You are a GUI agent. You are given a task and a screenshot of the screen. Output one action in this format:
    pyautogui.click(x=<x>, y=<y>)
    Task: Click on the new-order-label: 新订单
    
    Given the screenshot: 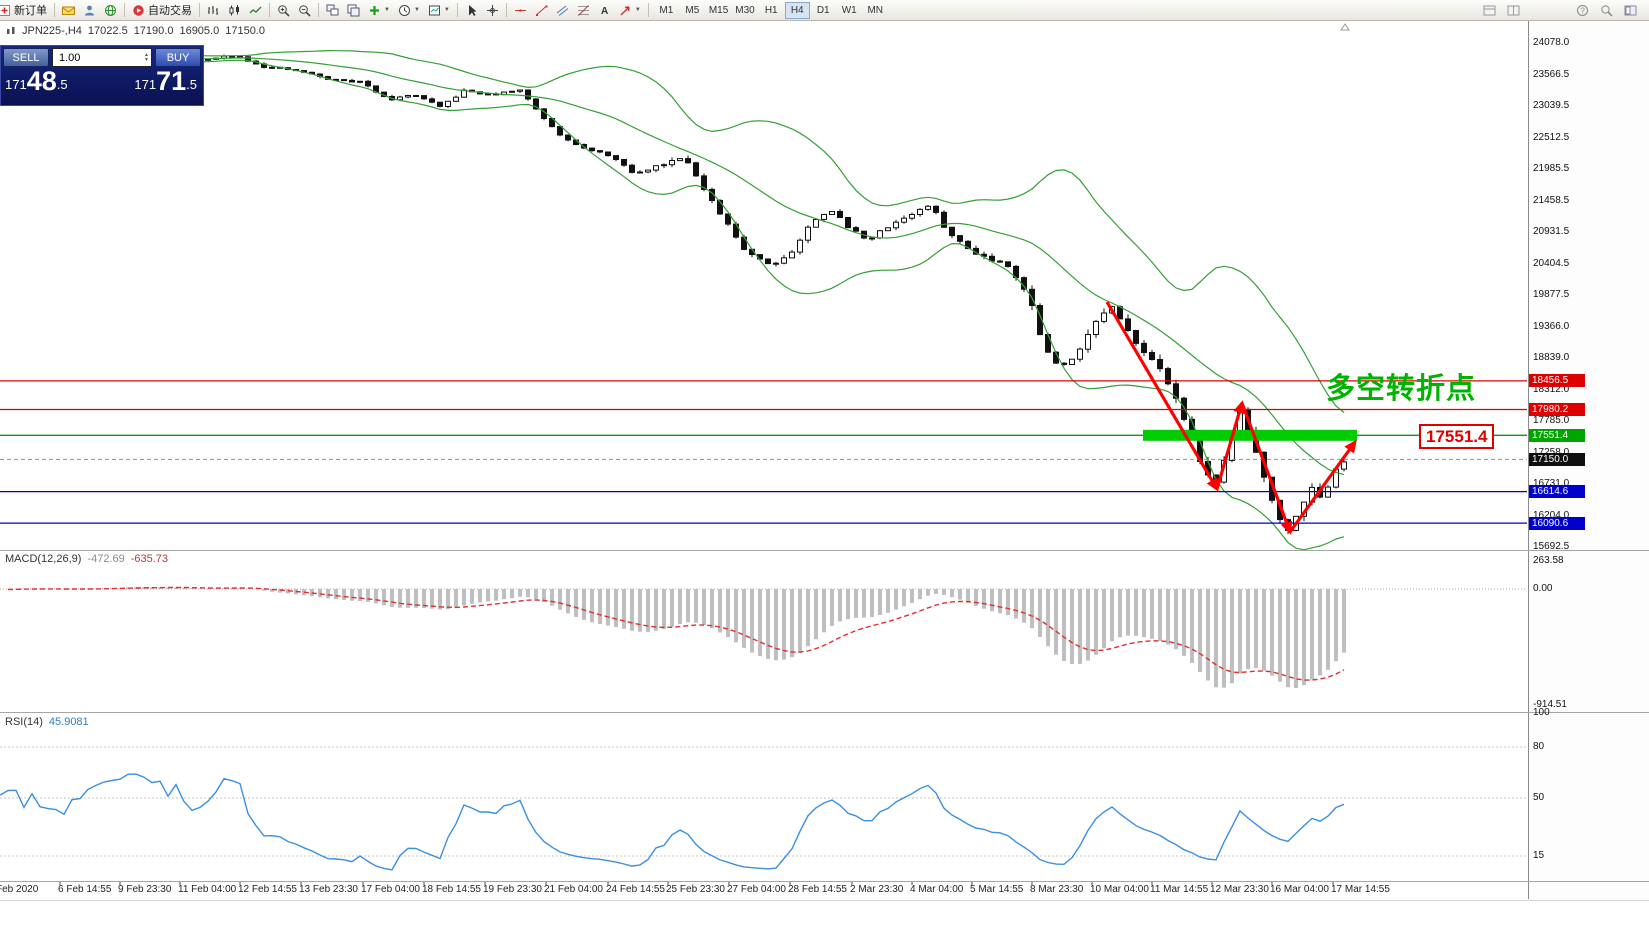 What is the action you would take?
    pyautogui.click(x=30, y=11)
    